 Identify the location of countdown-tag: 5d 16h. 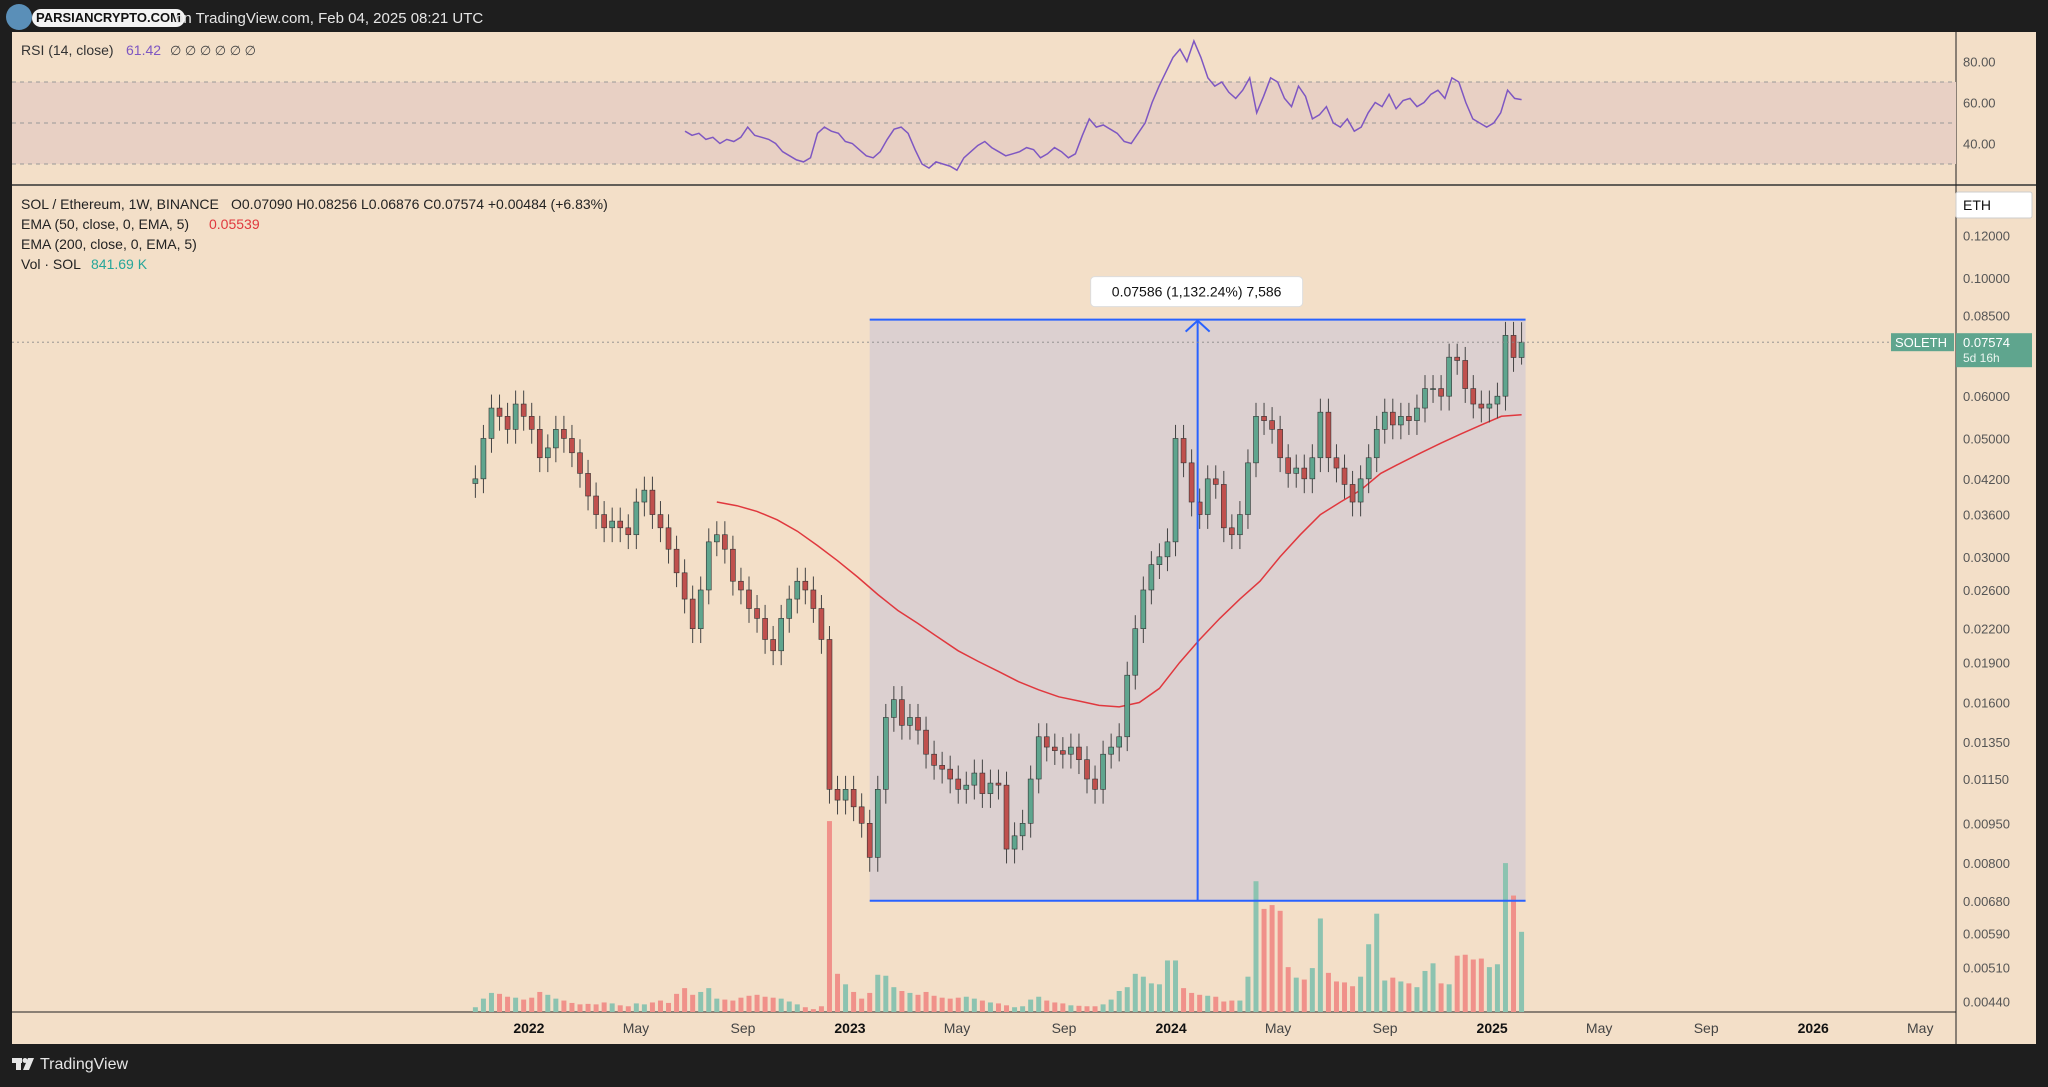
(1981, 358).